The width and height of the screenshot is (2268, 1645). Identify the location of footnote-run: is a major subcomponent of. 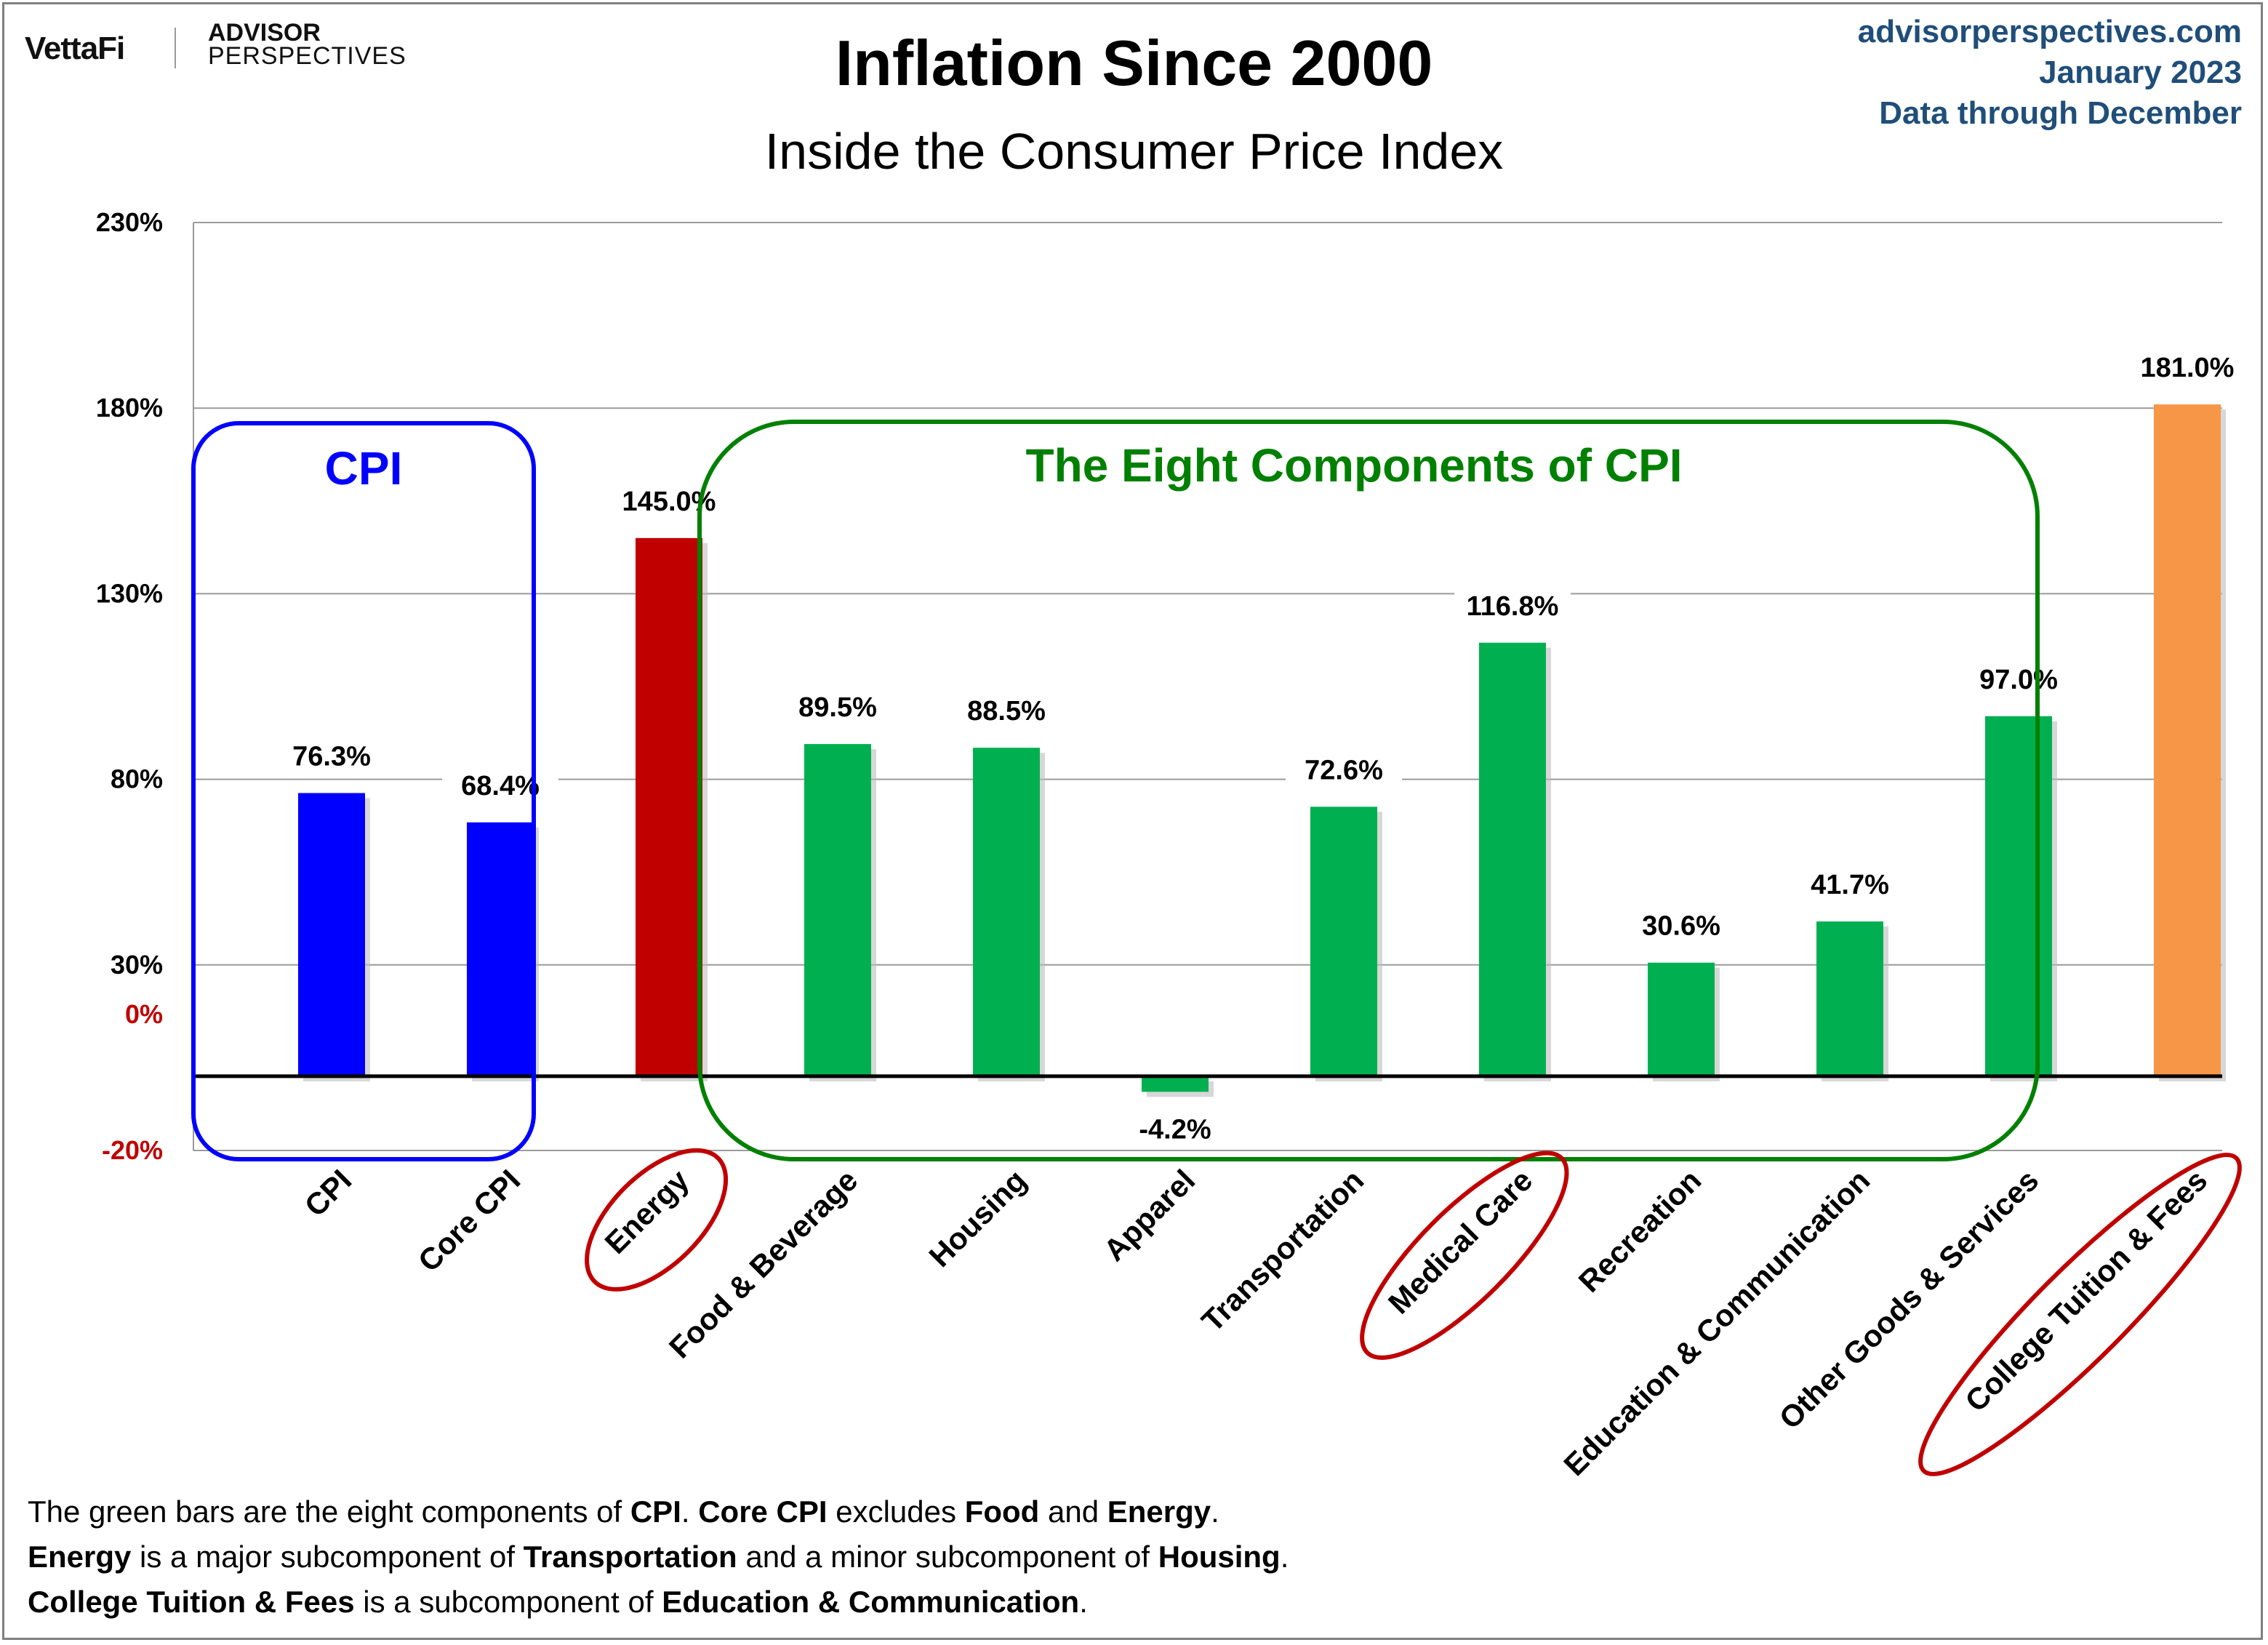
(327, 1557).